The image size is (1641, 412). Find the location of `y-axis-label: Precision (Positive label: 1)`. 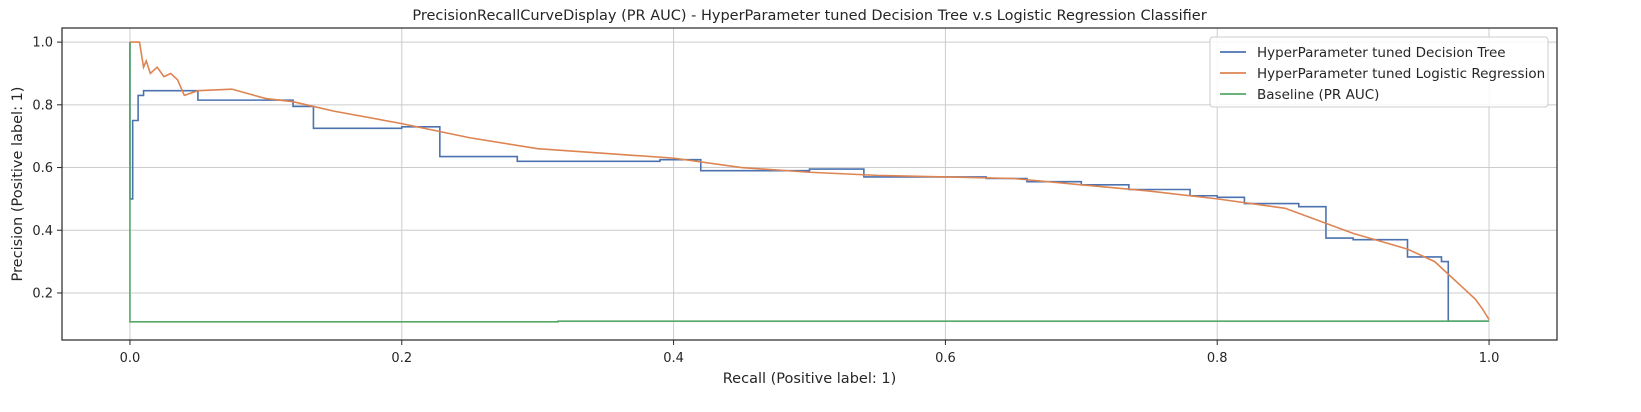

y-axis-label: Precision (Positive label: 1) is located at coordinates (18, 184).